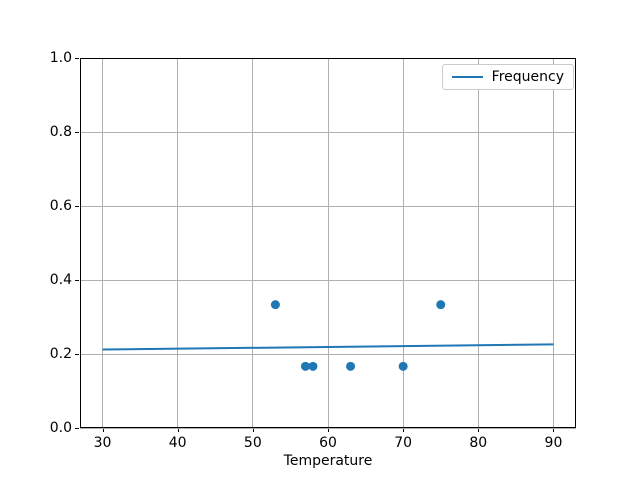 The height and width of the screenshot is (480, 640). Describe the element at coordinates (60, 132) in the screenshot. I see `y-tick-label: 0.8` at that location.